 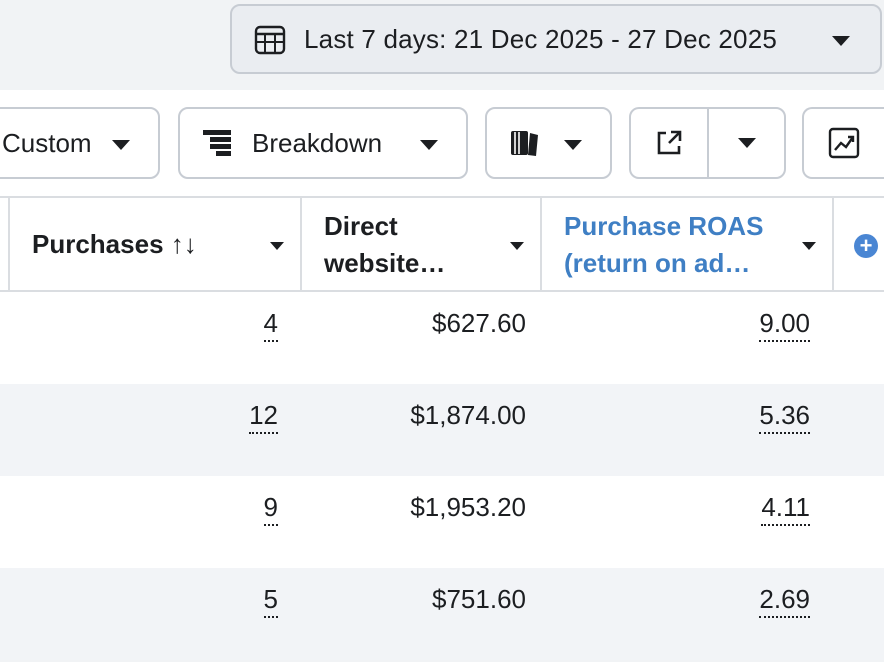 I want to click on table-row: 9 $1,953.20 4.11, so click(x=442, y=522).